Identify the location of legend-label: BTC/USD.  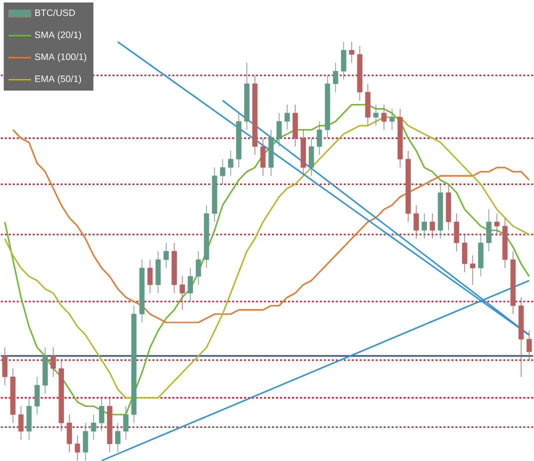
(55, 12).